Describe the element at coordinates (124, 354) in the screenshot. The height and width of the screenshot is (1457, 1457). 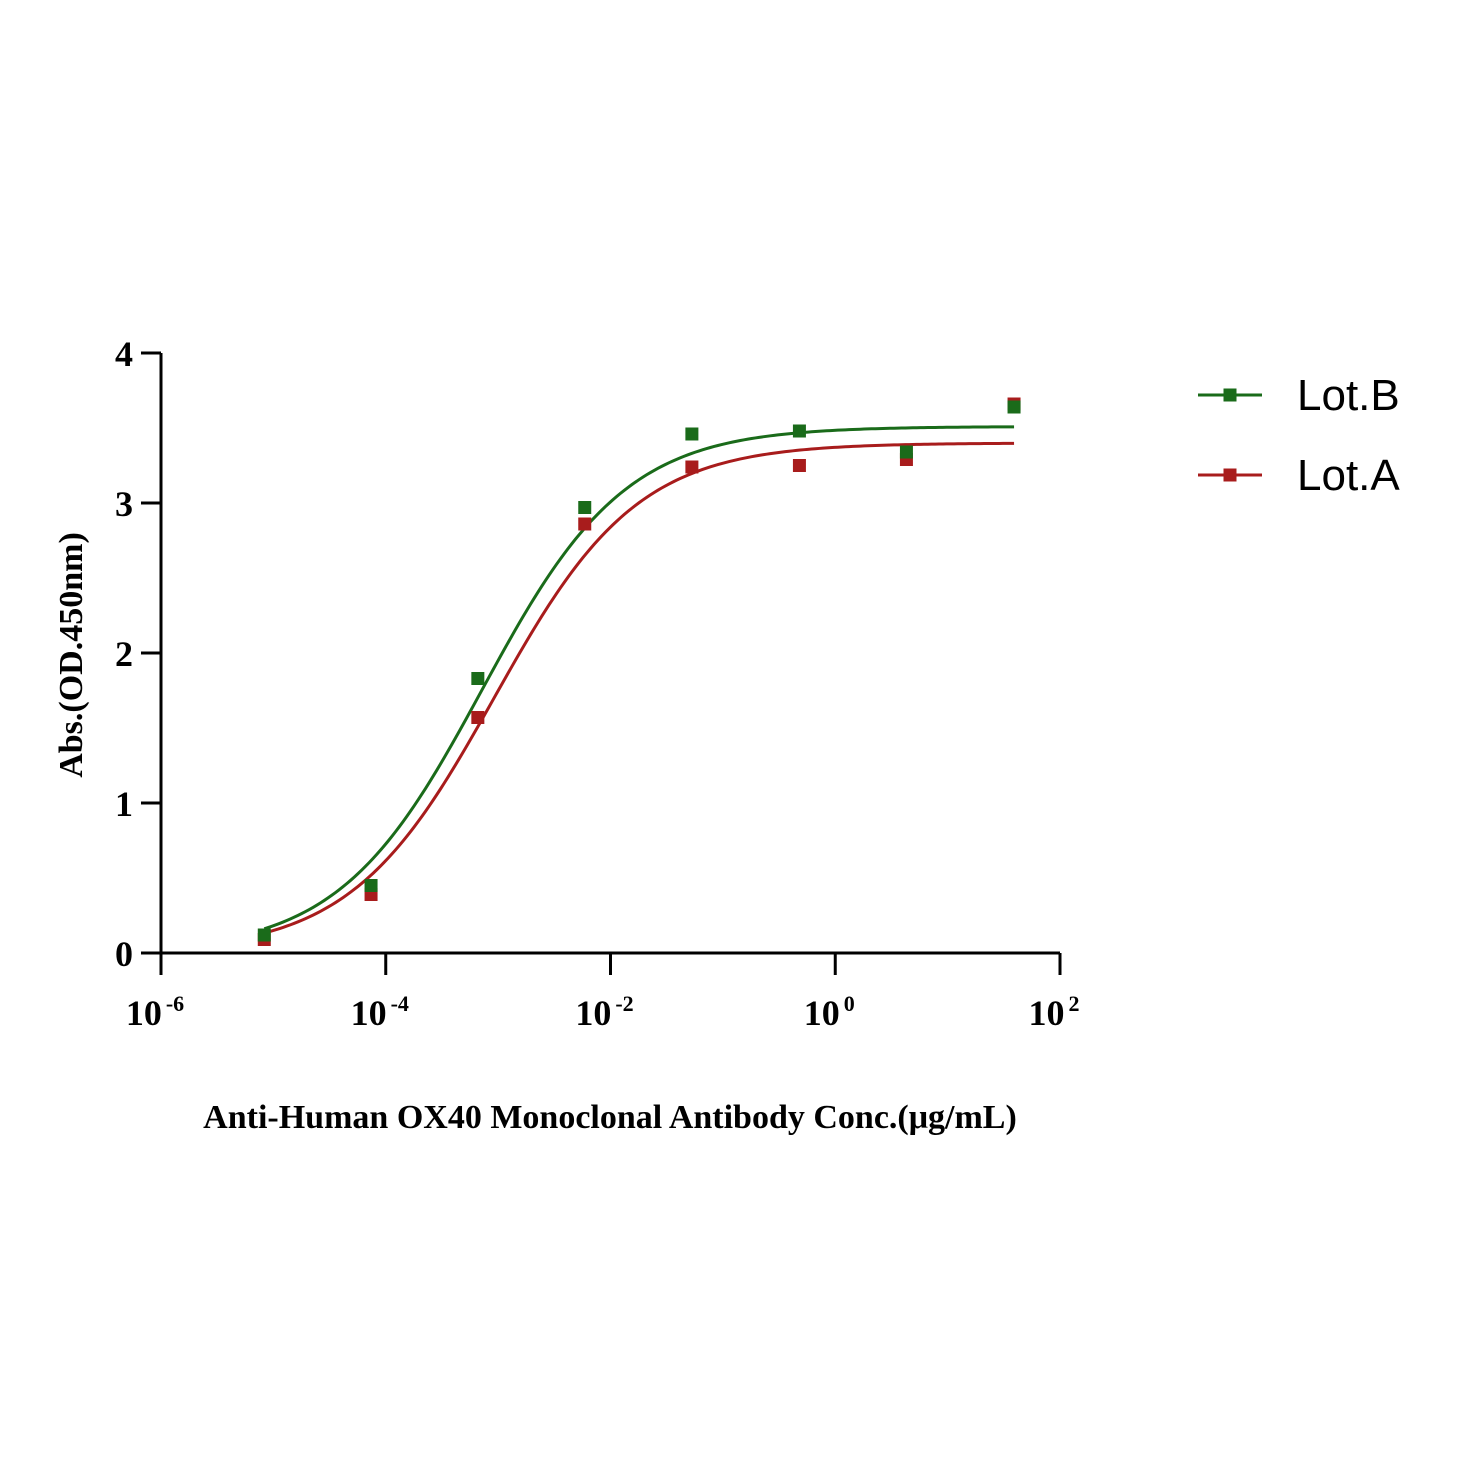
I see `y-tick-label: 4` at that location.